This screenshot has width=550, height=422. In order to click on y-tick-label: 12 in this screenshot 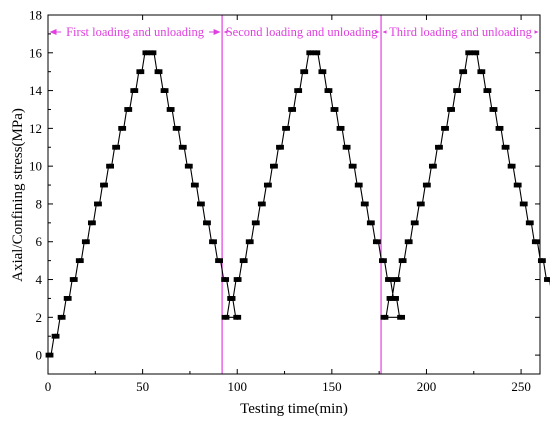, I will do `click(35, 128)`.